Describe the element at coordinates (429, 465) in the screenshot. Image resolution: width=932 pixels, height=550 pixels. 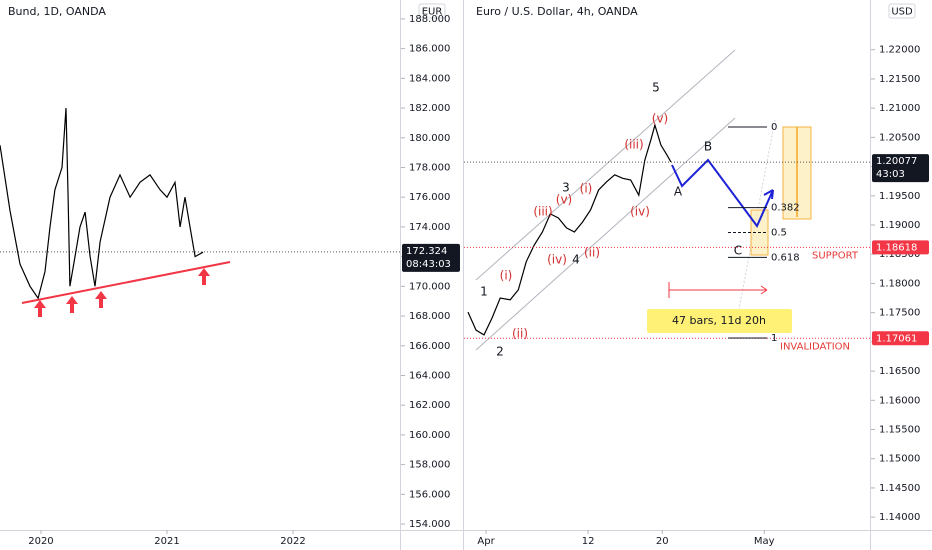
I see `y-tick-label: 158.000` at that location.